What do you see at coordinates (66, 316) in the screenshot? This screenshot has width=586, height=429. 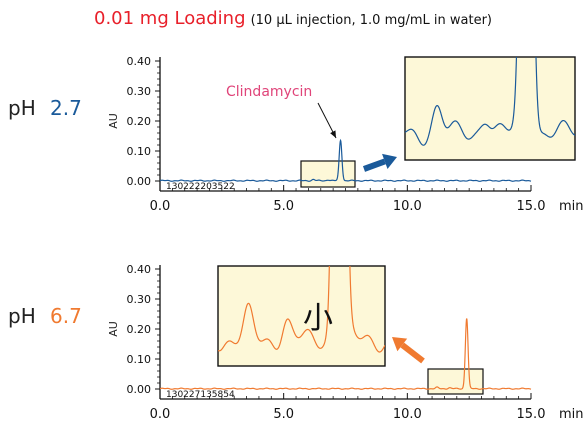 I see `condition-value: 6.7` at bounding box center [66, 316].